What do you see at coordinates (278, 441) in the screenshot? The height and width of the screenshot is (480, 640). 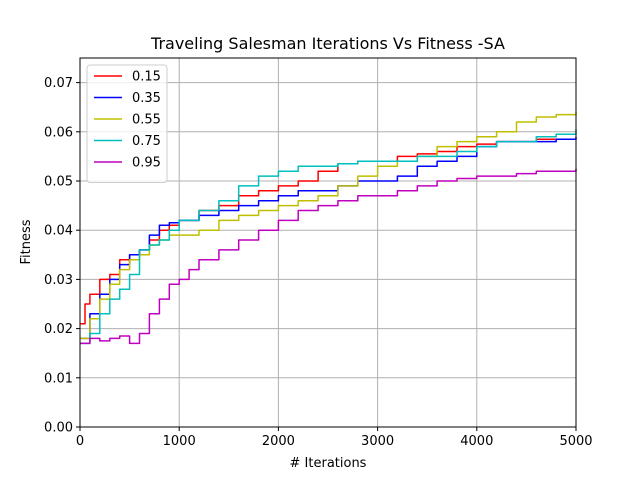 I see `x-tick-label: 2000` at bounding box center [278, 441].